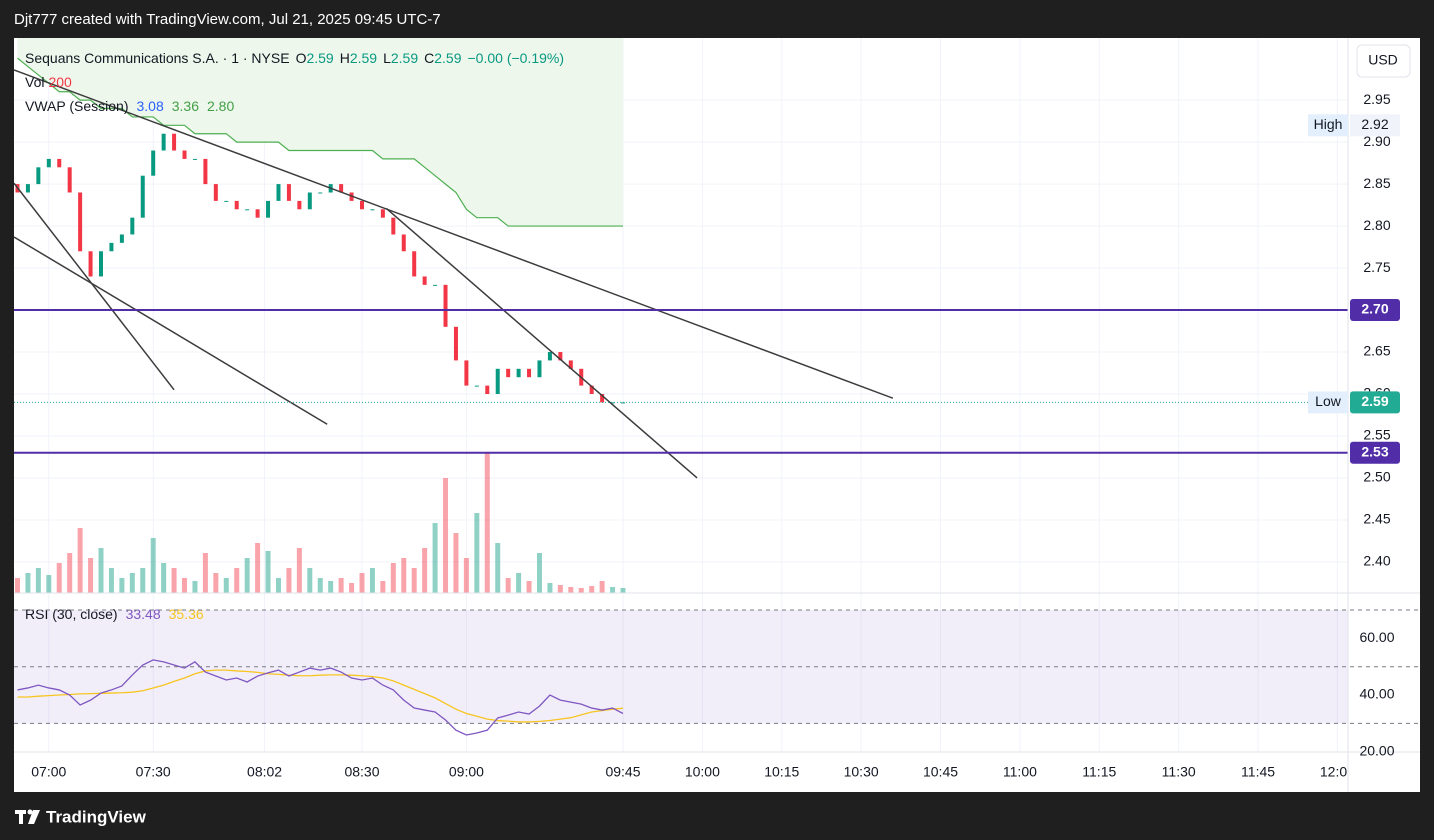  Describe the element at coordinates (1374, 309) in the screenshot. I see `level-badge: 2.70` at that location.